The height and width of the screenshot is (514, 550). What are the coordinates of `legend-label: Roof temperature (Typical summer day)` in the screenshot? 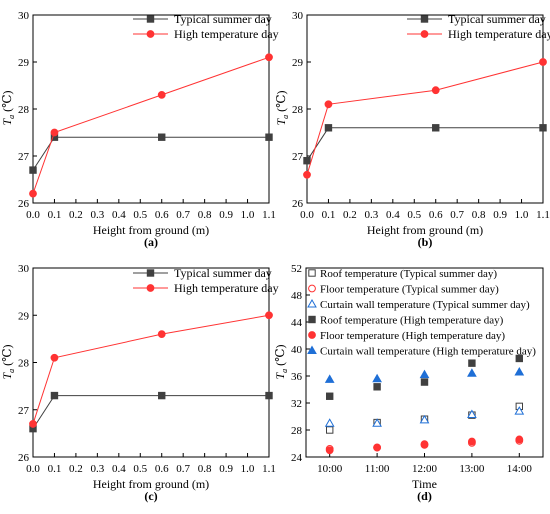 It's located at (408, 274).